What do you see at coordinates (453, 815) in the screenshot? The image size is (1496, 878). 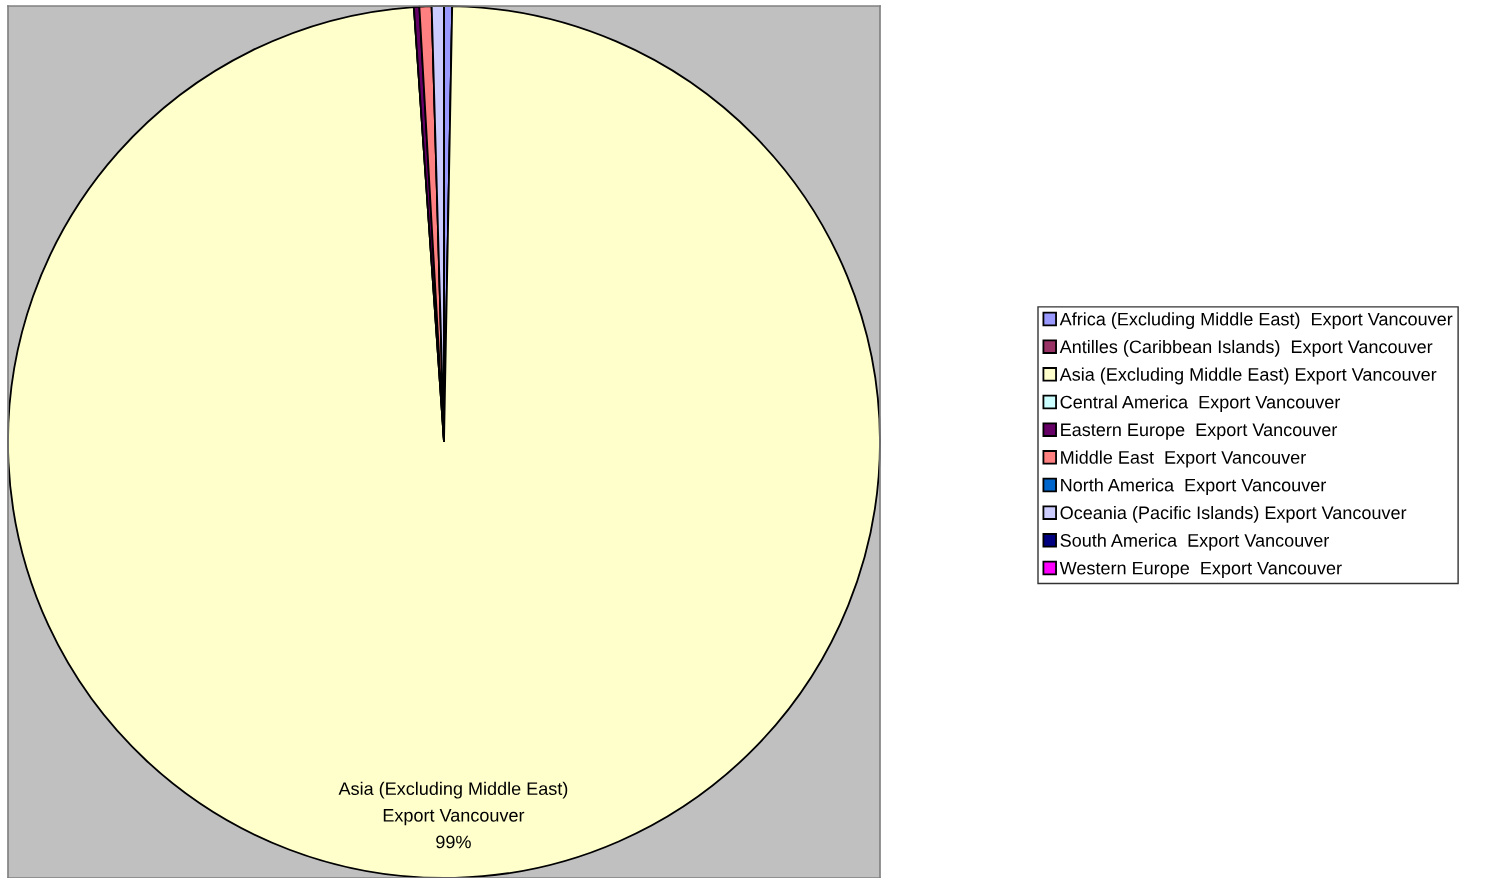 I see `data-label: Asia (Excluding Middle East) Export Vancouver 99%` at bounding box center [453, 815].